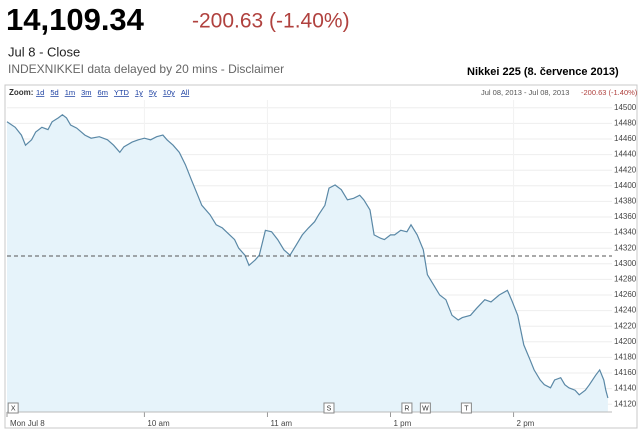 This screenshot has width=640, height=431. What do you see at coordinates (526, 423) in the screenshot?
I see `x-tick-label: 2 pm` at bounding box center [526, 423].